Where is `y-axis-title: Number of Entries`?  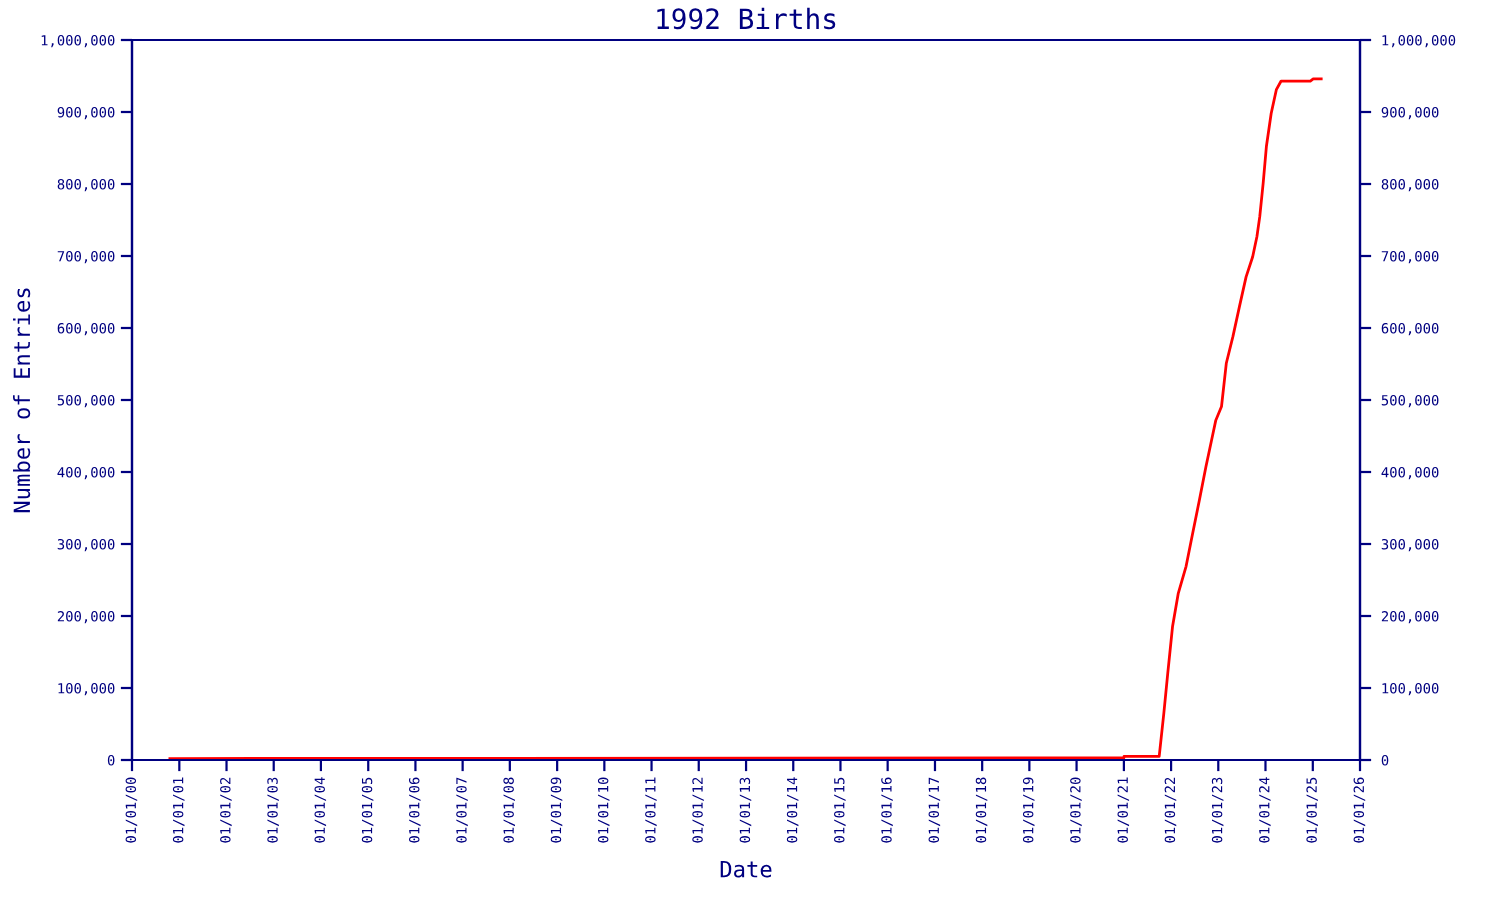 y-axis-title: Number of Entries is located at coordinates (22, 400).